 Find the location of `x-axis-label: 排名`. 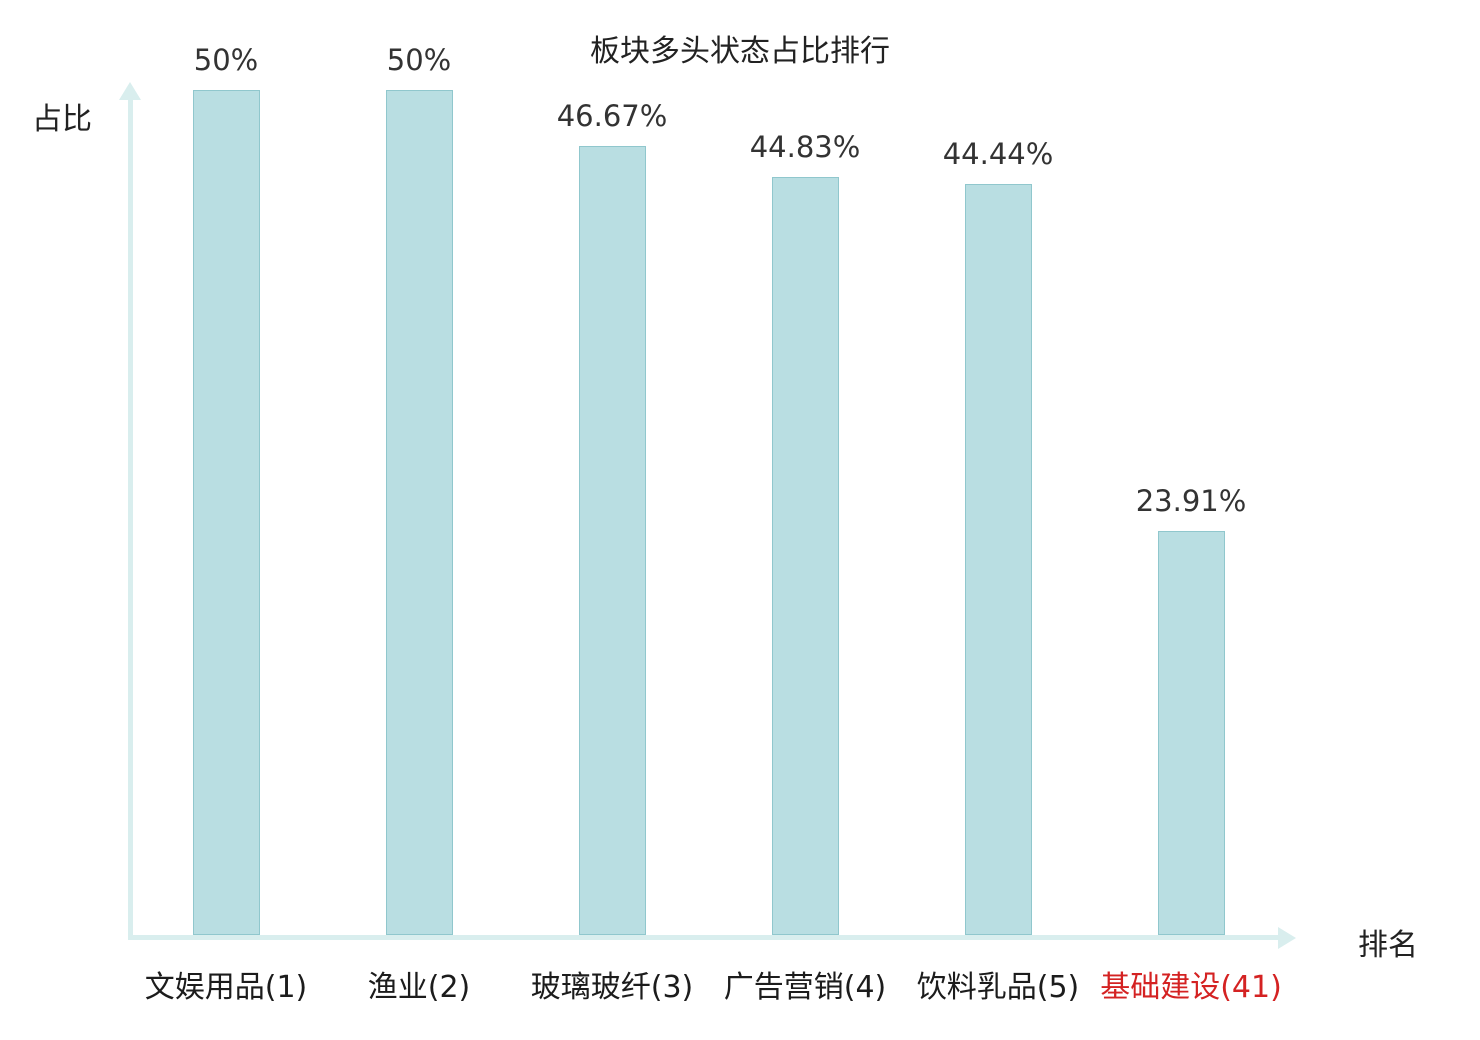

x-axis-label: 排名 is located at coordinates (1388, 945).